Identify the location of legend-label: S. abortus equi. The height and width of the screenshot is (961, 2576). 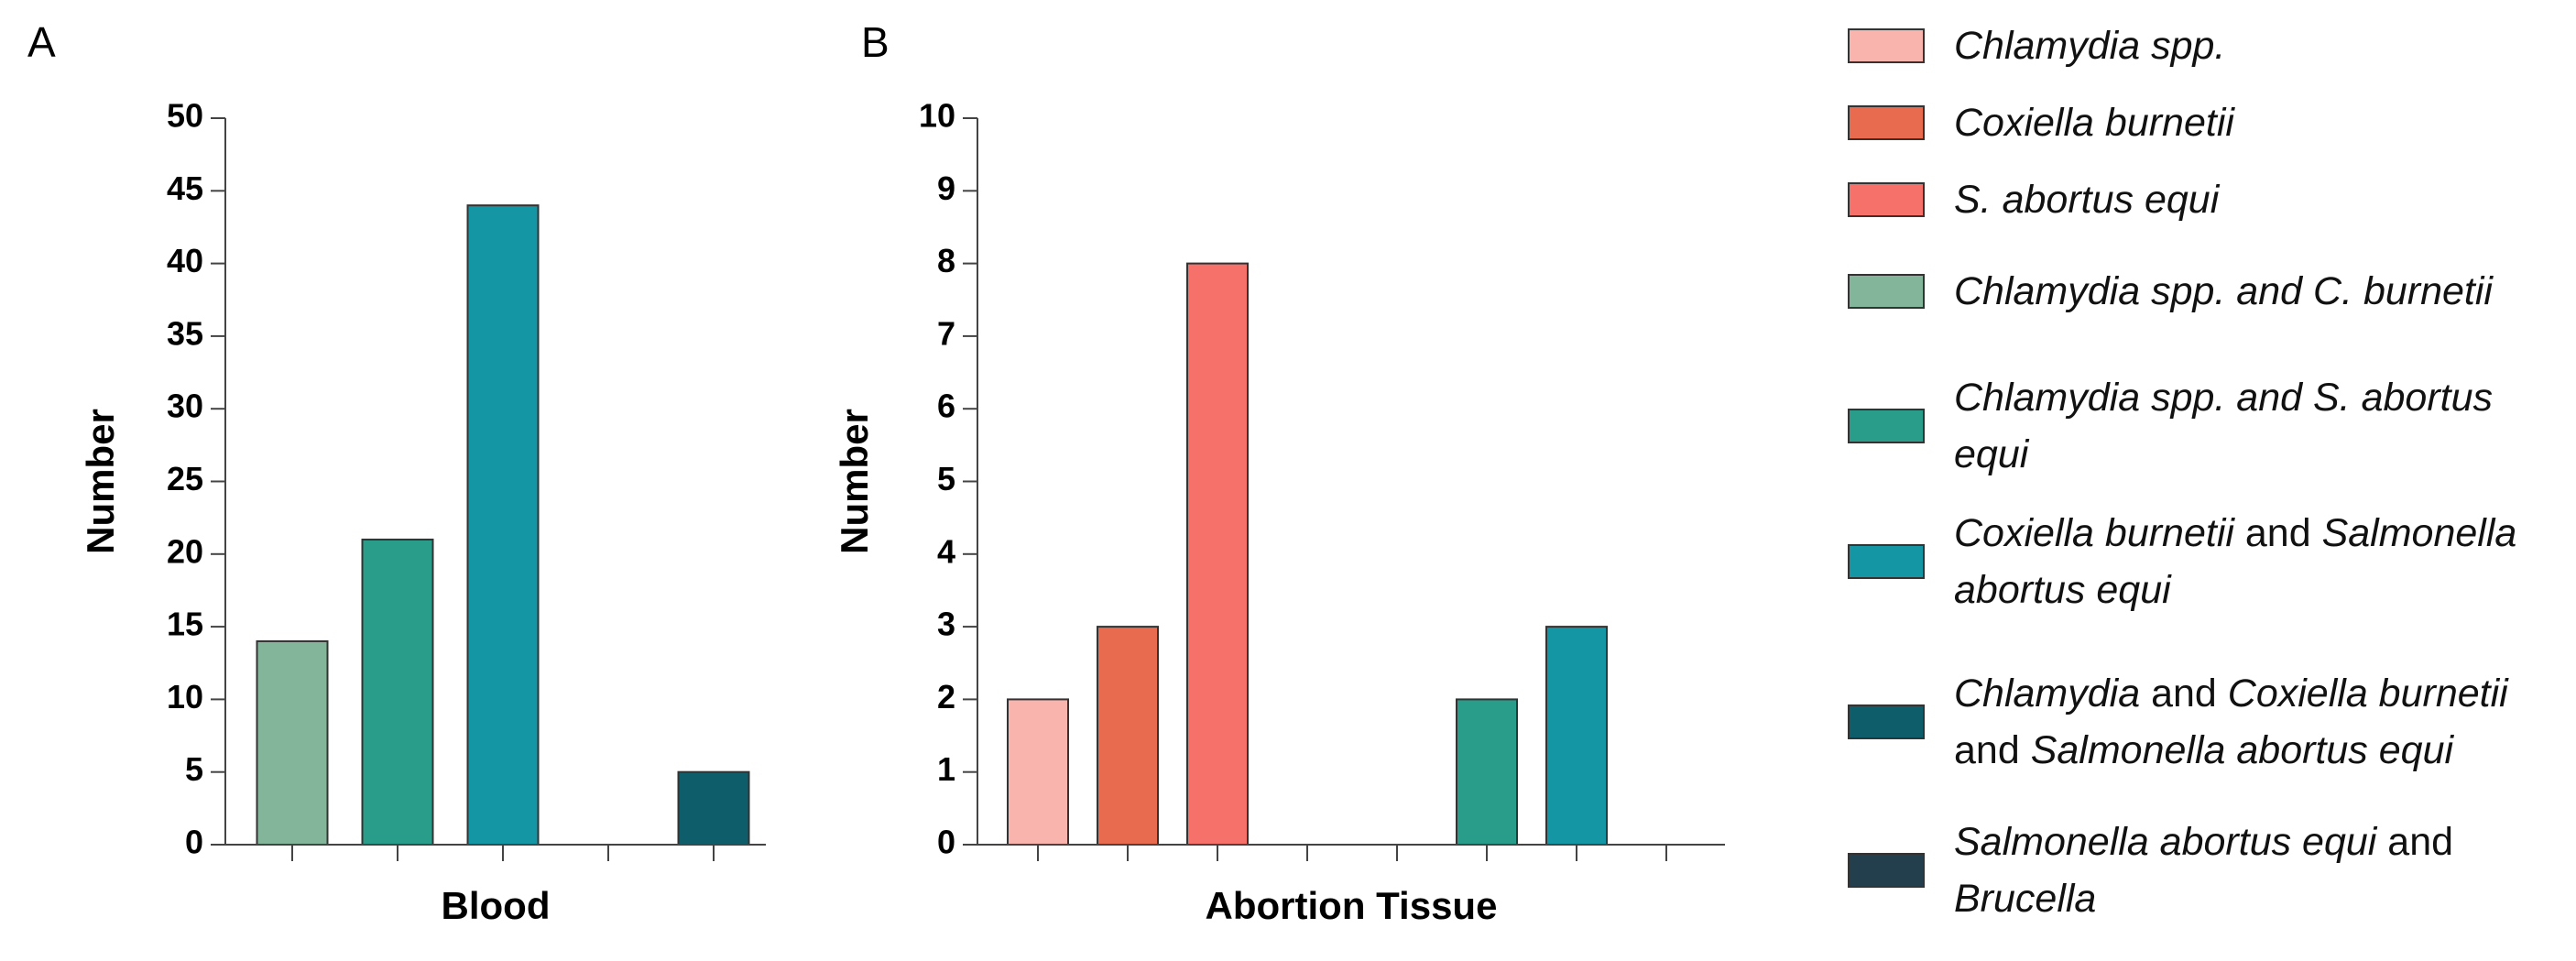
(2238, 199).